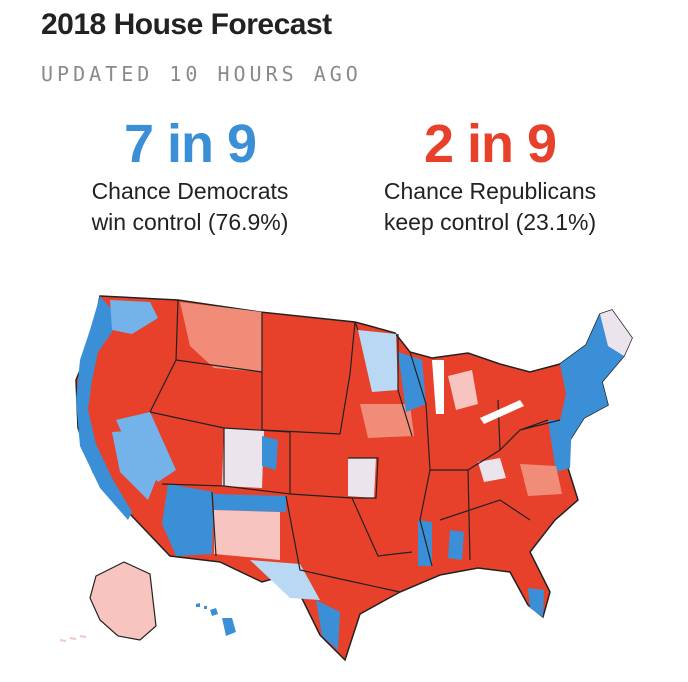 The image size is (688, 682). What do you see at coordinates (201, 606) in the screenshot?
I see `hawaii-small-islands` at bounding box center [201, 606].